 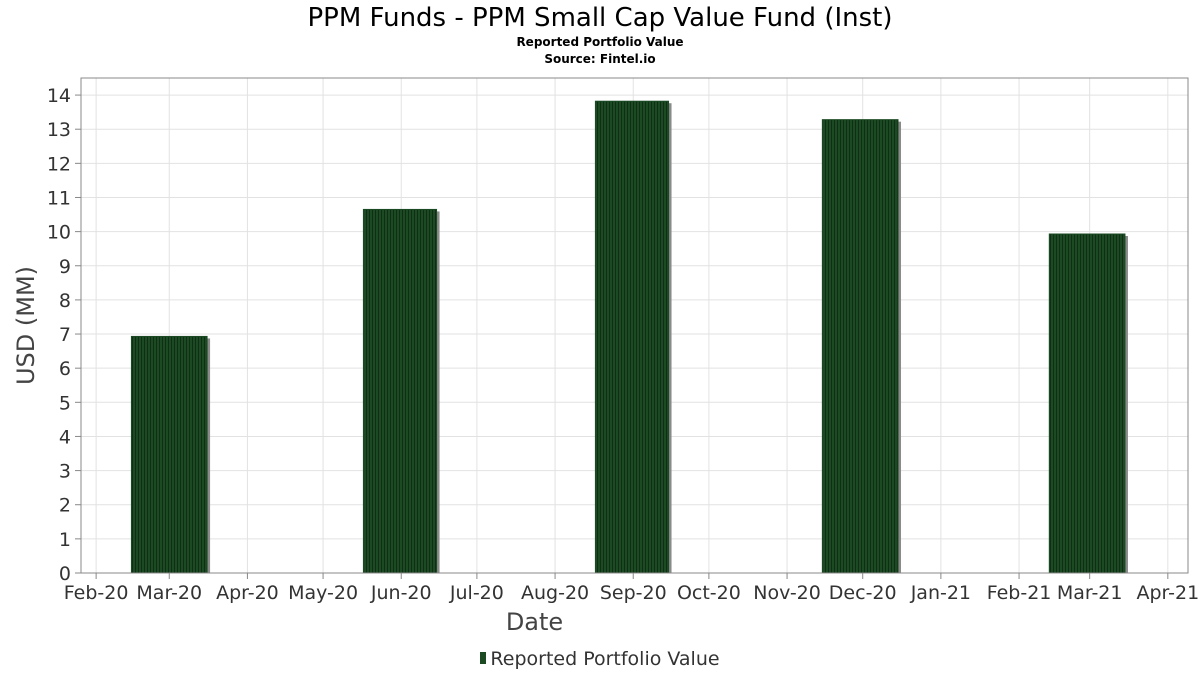 What do you see at coordinates (59, 96) in the screenshot?
I see `y-tick-label: 14` at bounding box center [59, 96].